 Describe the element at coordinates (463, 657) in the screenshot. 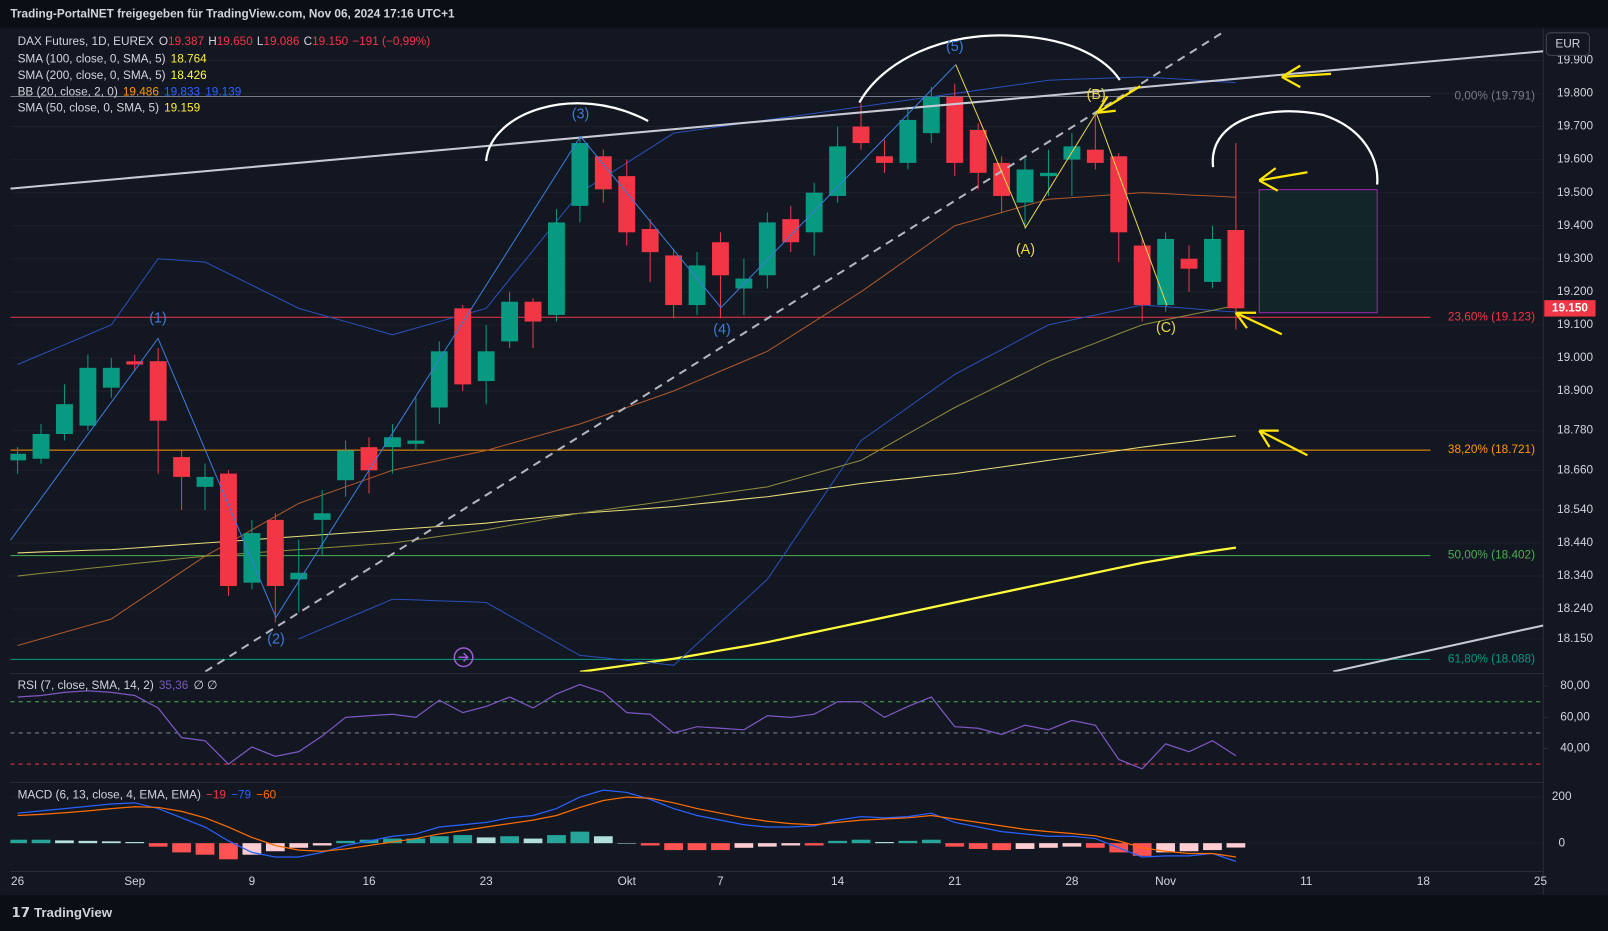

I see `event-icon` at that location.